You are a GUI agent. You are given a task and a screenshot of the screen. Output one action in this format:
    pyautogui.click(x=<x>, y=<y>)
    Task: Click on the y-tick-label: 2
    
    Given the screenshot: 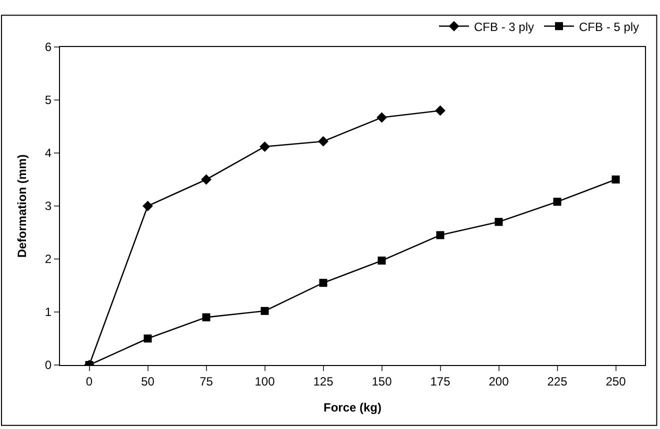 What is the action you would take?
    pyautogui.click(x=48, y=259)
    